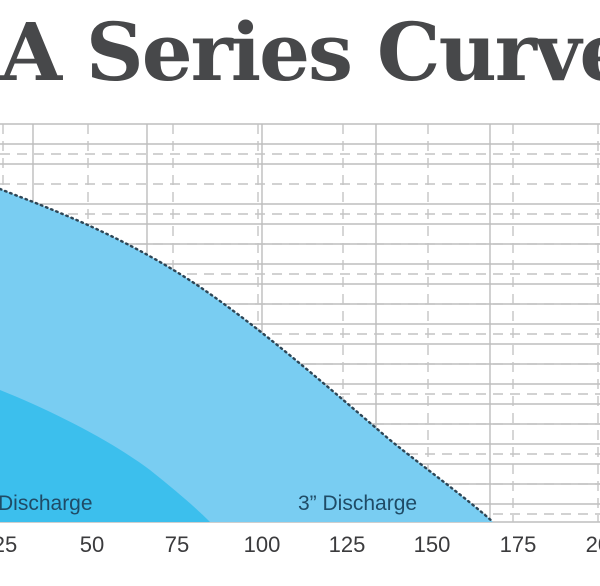 The height and width of the screenshot is (586, 600). I want to click on x-tick-100: 100, so click(262, 544).